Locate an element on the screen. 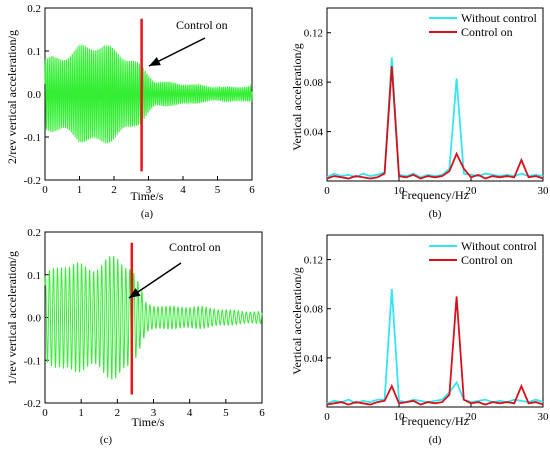  x-tick-label-a: 1 is located at coordinates (80, 190).